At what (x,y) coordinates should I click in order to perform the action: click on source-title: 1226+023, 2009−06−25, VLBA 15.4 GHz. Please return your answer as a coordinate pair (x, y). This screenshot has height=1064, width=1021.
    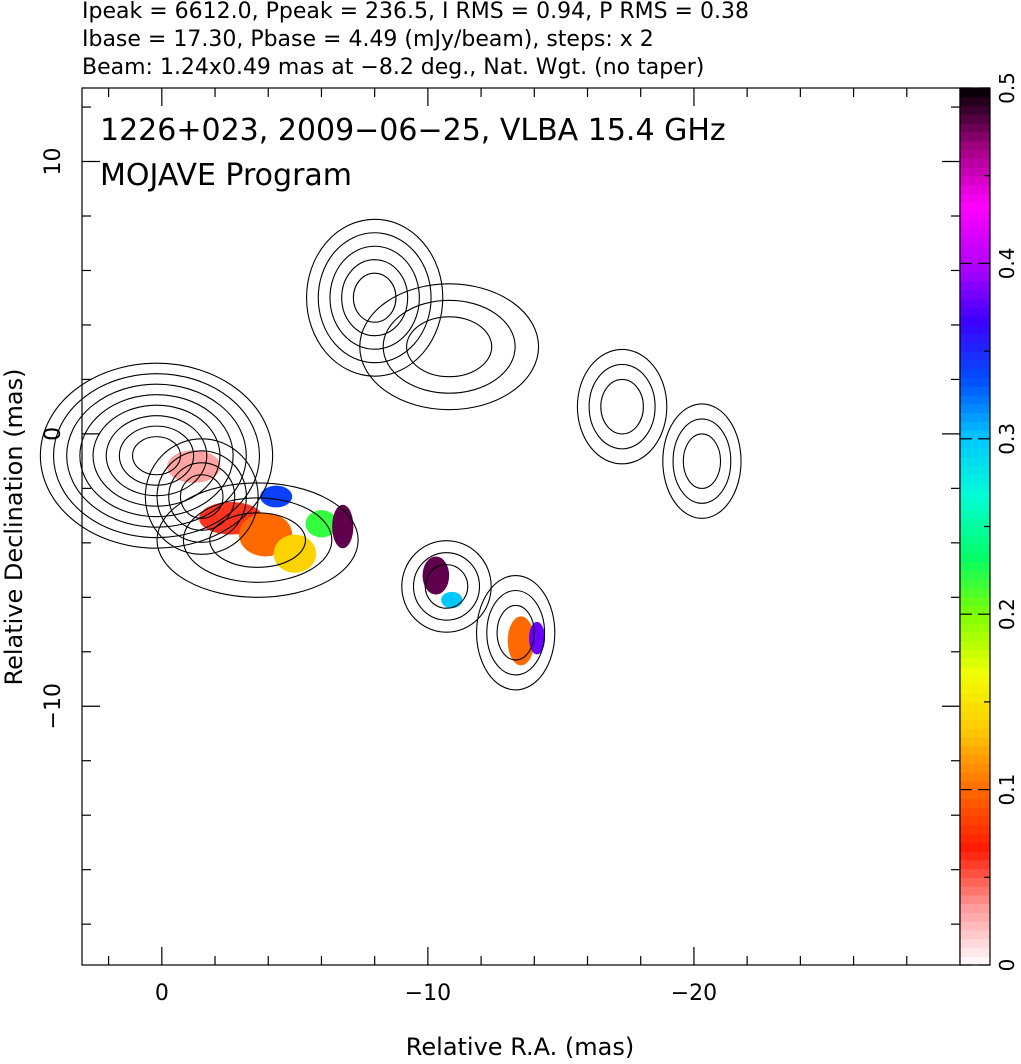
    Looking at the image, I should click on (413, 130).